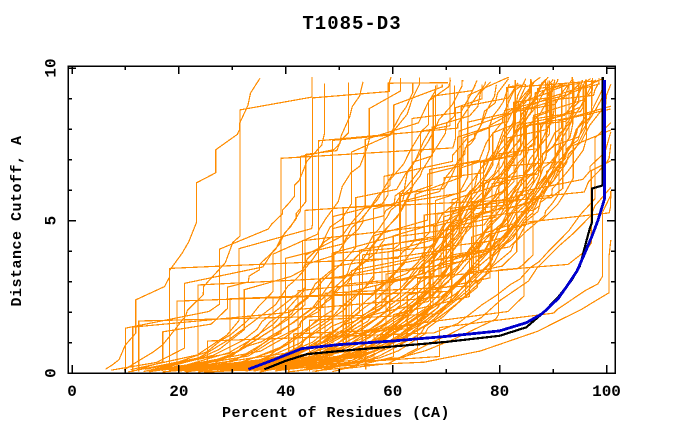 This screenshot has height=440, width=680. Describe the element at coordinates (178, 392) in the screenshot. I see `x-tick-label: 20` at that location.